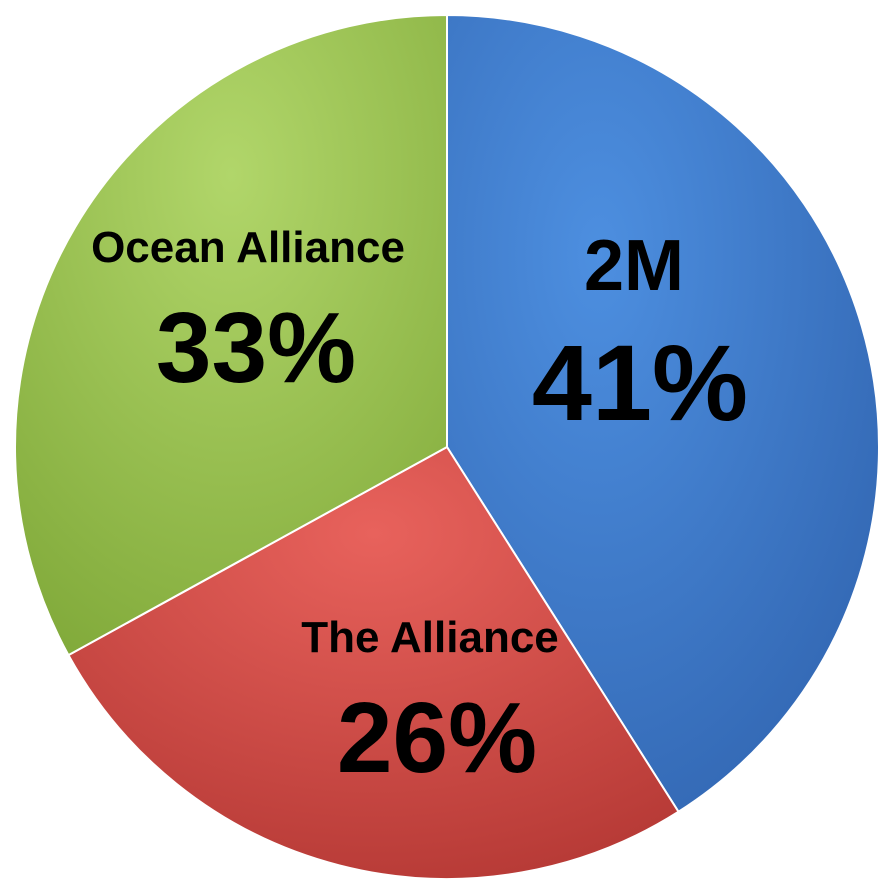  Describe the element at coordinates (634, 266) in the screenshot. I see `slice-name-label-2m: 2M` at that location.